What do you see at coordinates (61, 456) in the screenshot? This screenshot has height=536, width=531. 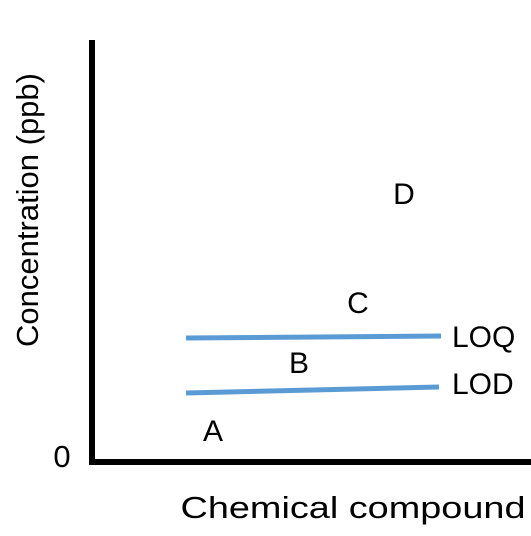 I see `origin-label: 0` at bounding box center [61, 456].